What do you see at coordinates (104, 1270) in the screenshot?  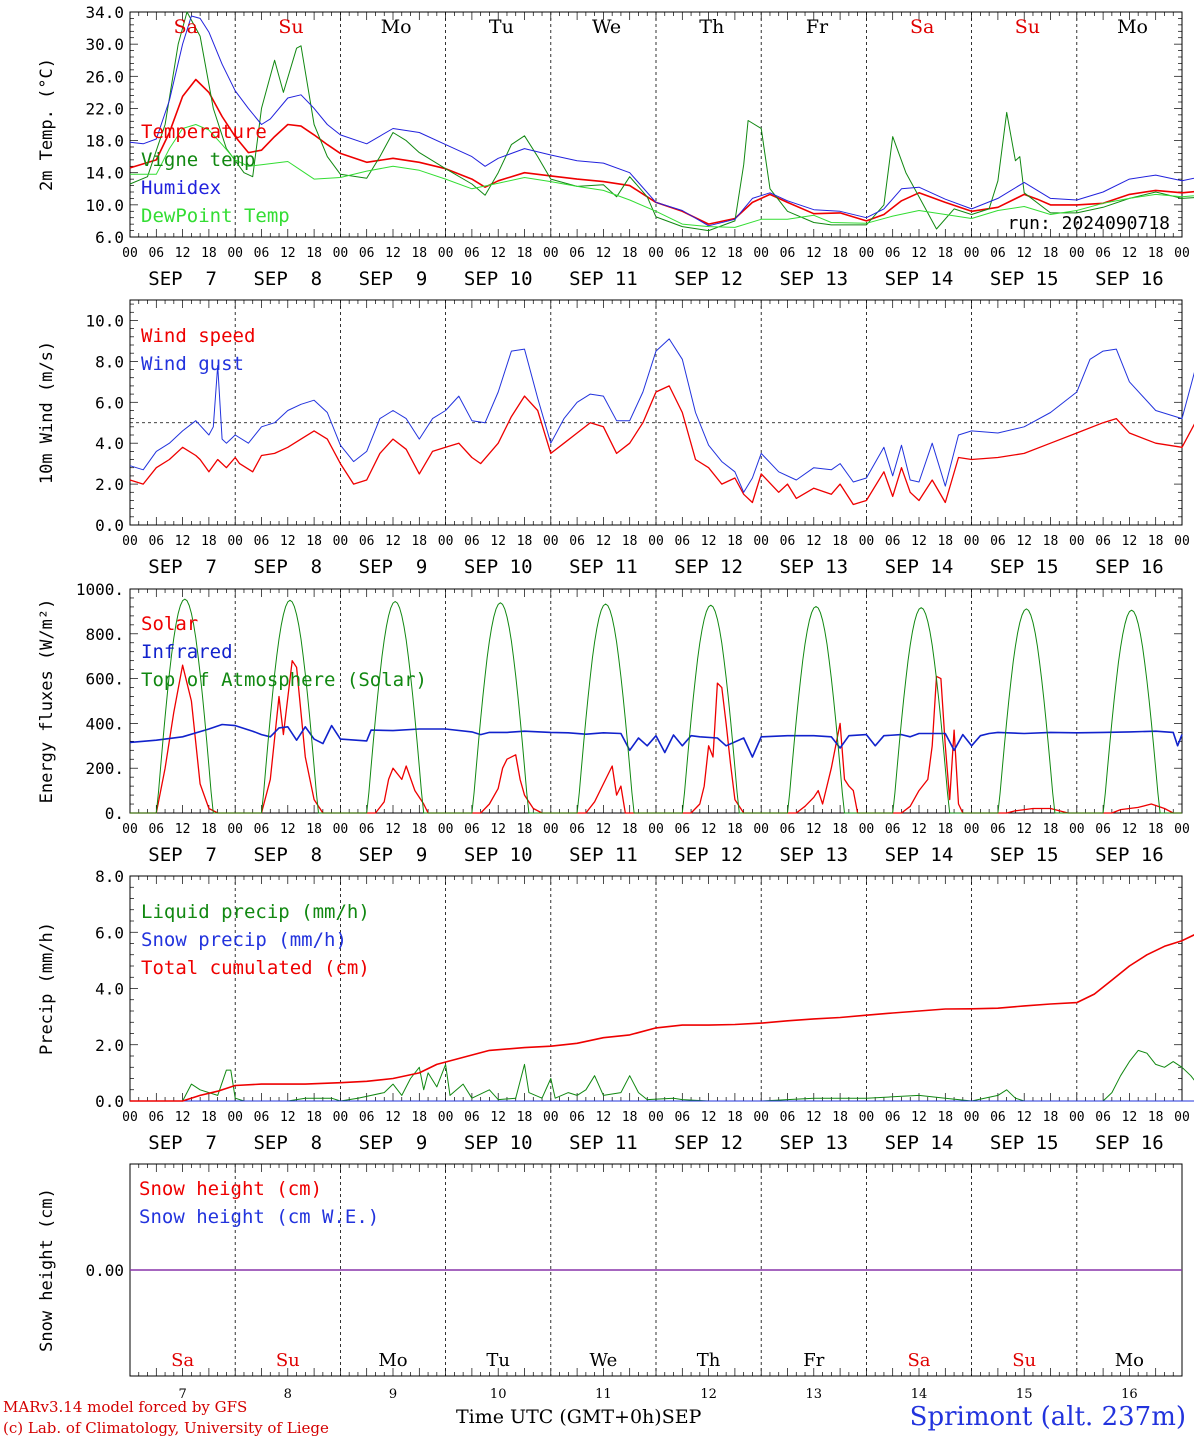 I see `y-tick-label: 0.00` at bounding box center [104, 1270].